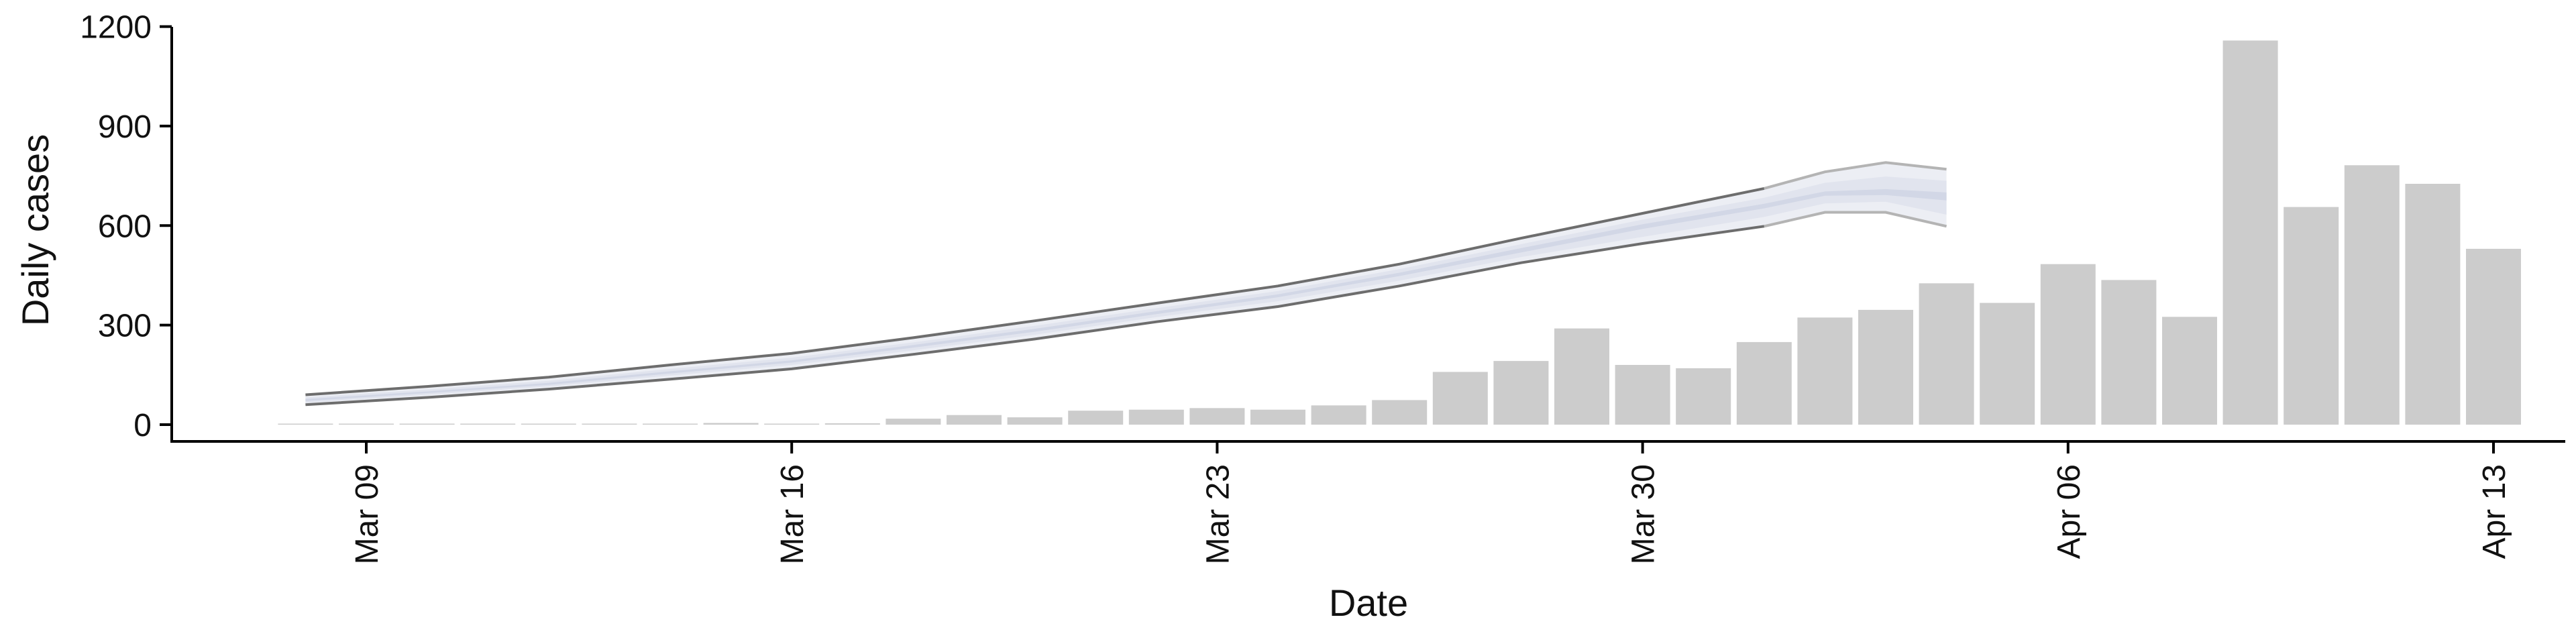 The image size is (2576, 644). Describe the element at coordinates (125, 326) in the screenshot. I see `y-tick-label: 300` at that location.